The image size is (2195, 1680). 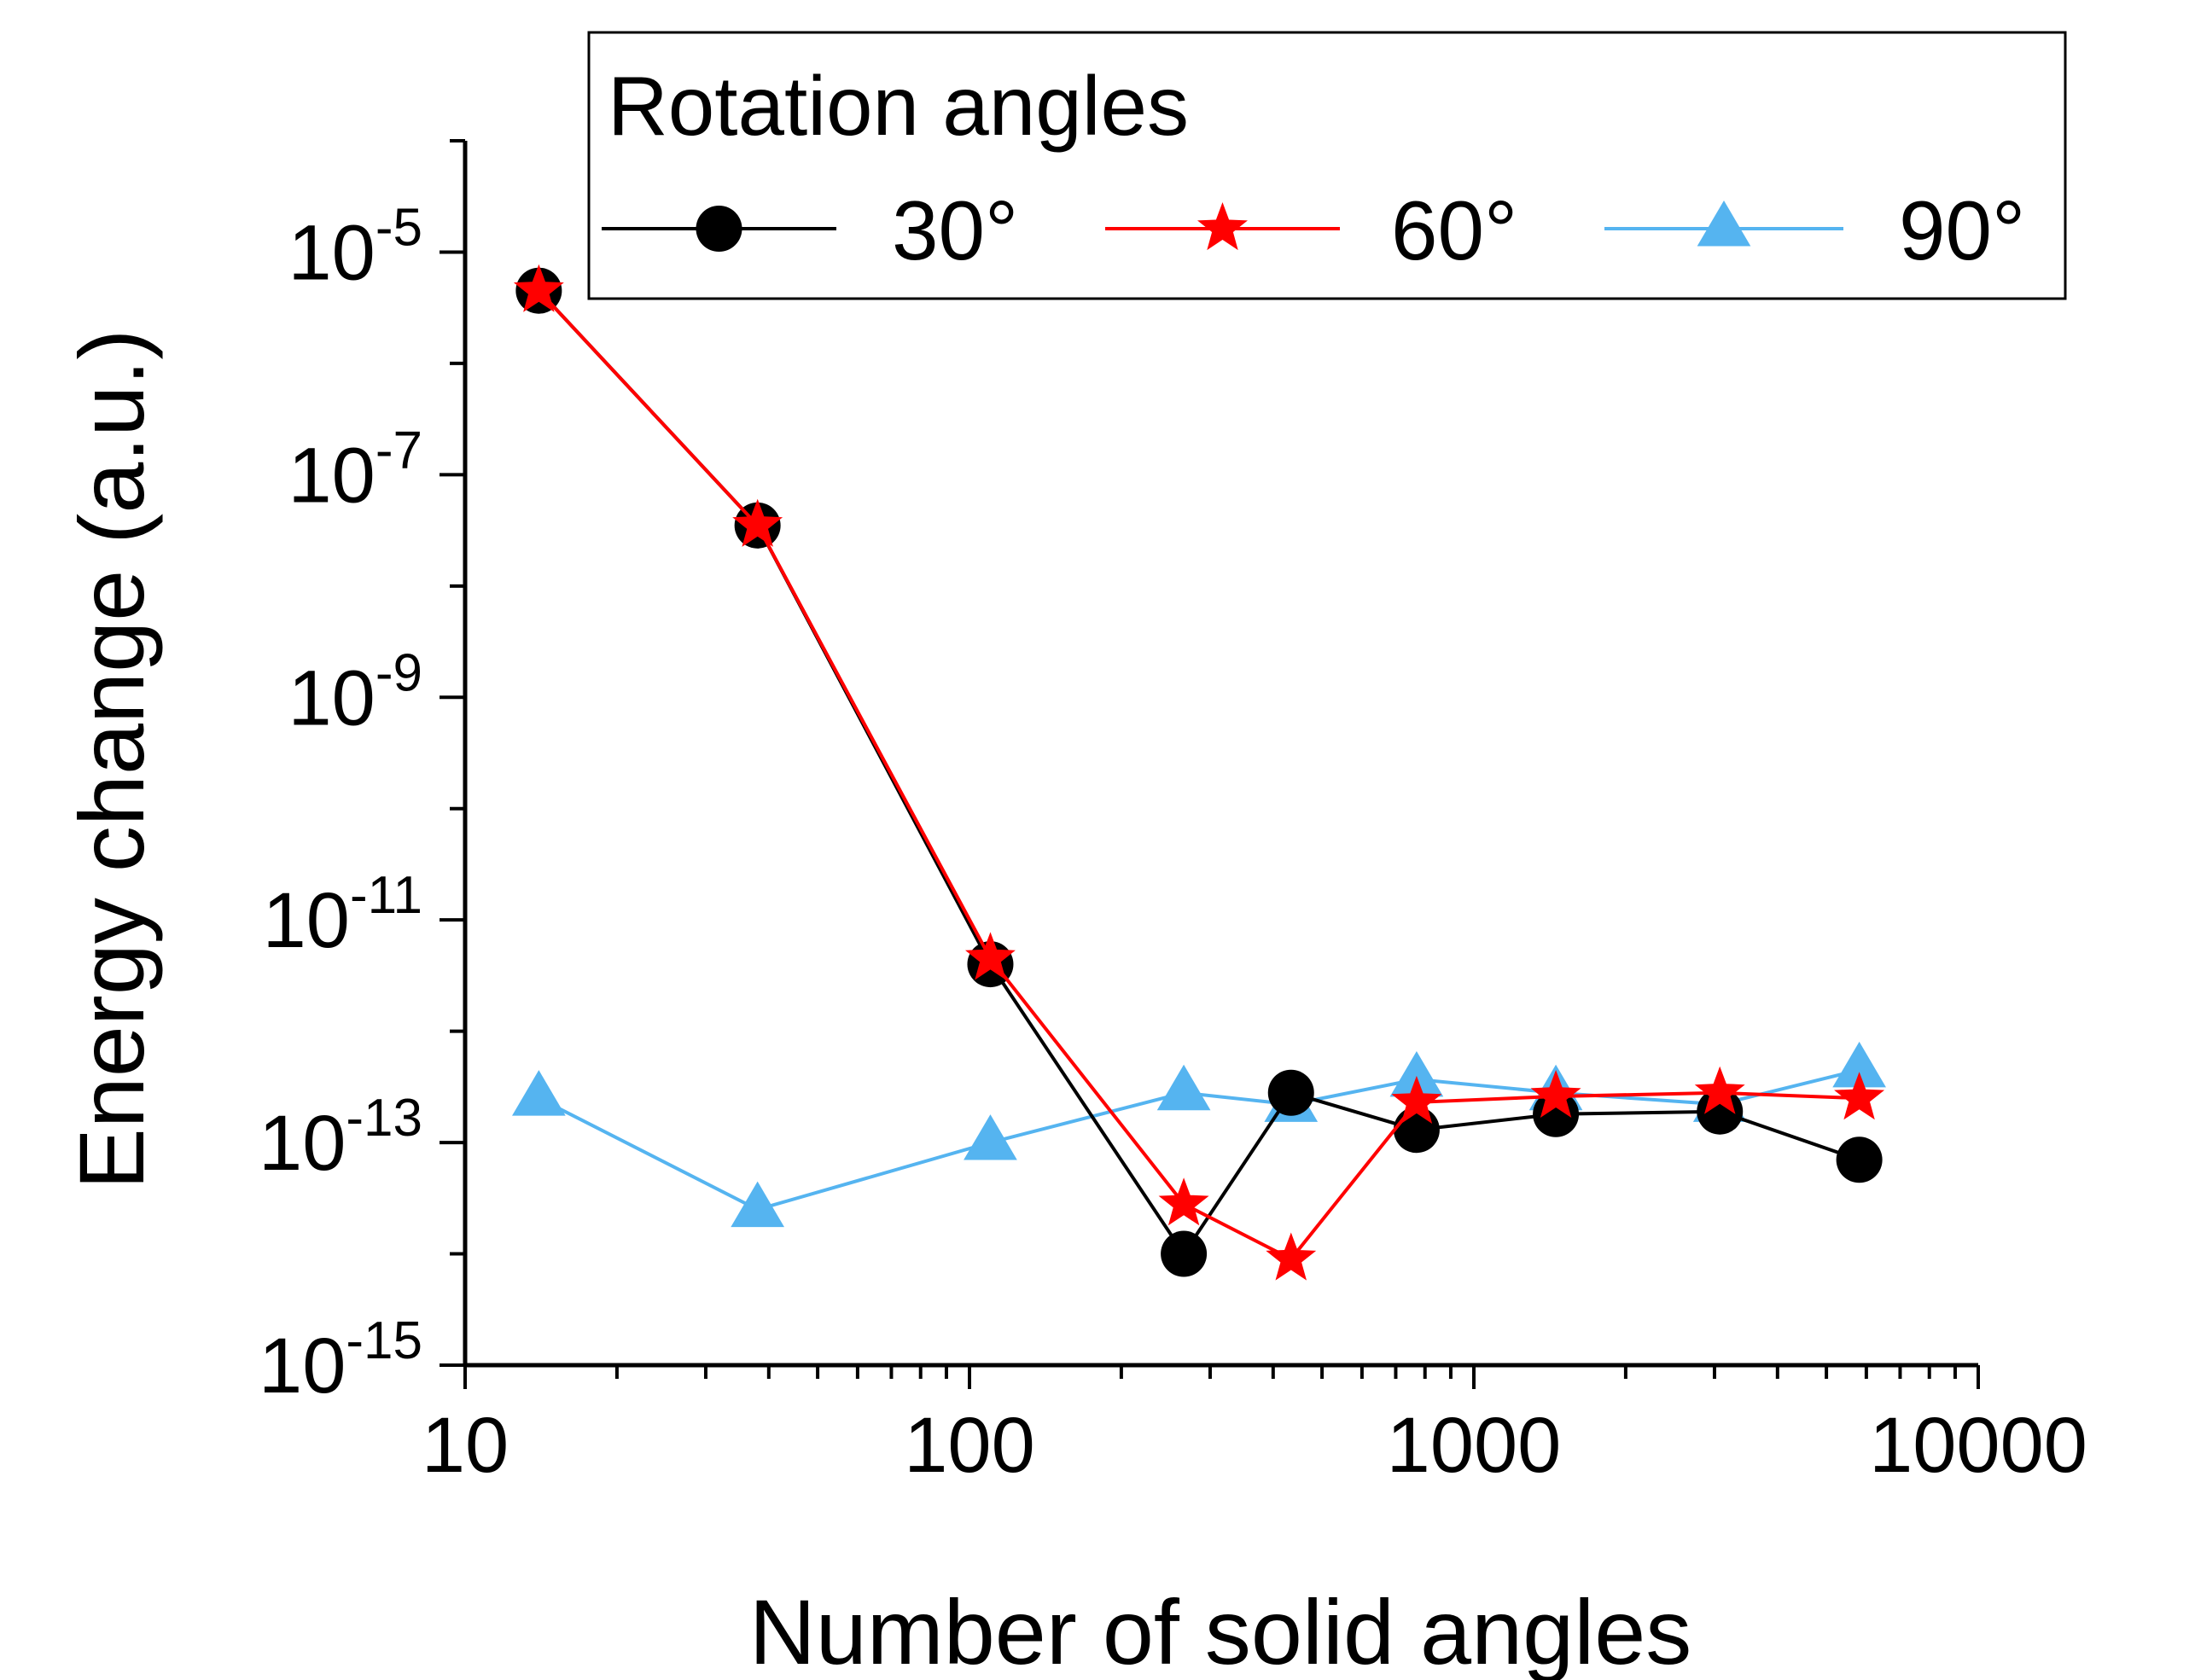 I want to click on y-tick-label: 10⁻⁷, so click(x=355, y=470).